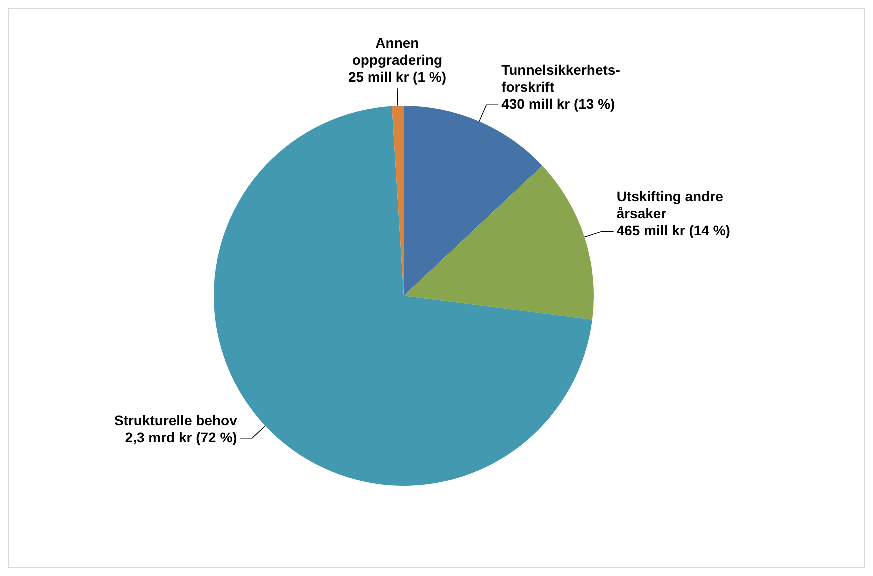 This screenshot has height=576, width=873. What do you see at coordinates (561, 79) in the screenshot?
I see `slice-label: Tunnelsikkerhets-forskrift` at bounding box center [561, 79].